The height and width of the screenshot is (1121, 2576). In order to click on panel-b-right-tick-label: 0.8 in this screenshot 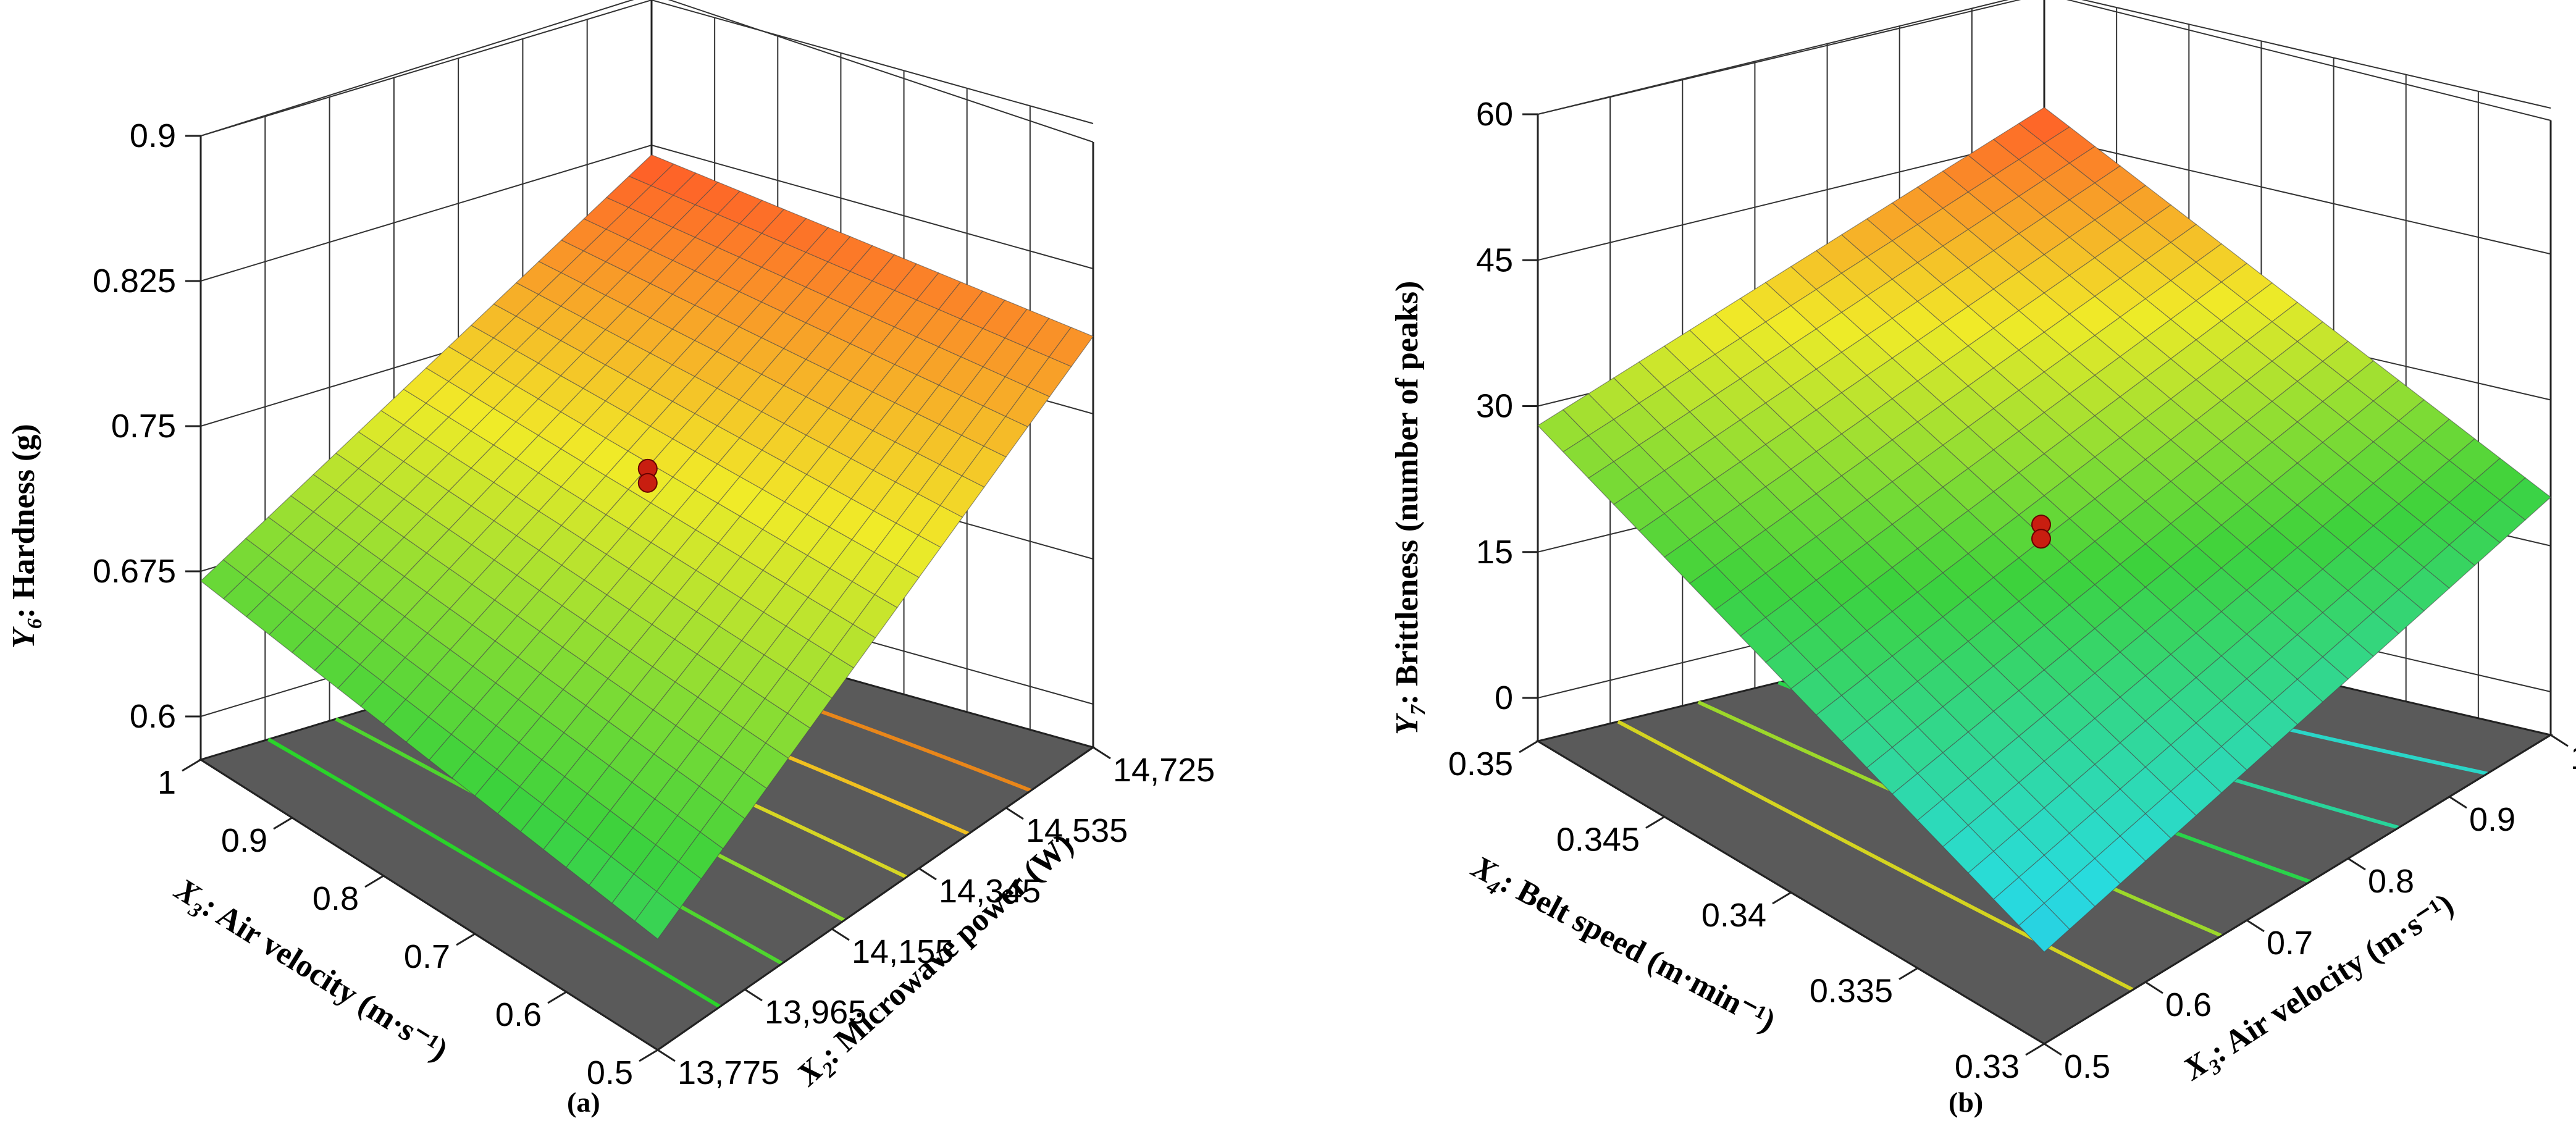, I will do `click(2391, 881)`.